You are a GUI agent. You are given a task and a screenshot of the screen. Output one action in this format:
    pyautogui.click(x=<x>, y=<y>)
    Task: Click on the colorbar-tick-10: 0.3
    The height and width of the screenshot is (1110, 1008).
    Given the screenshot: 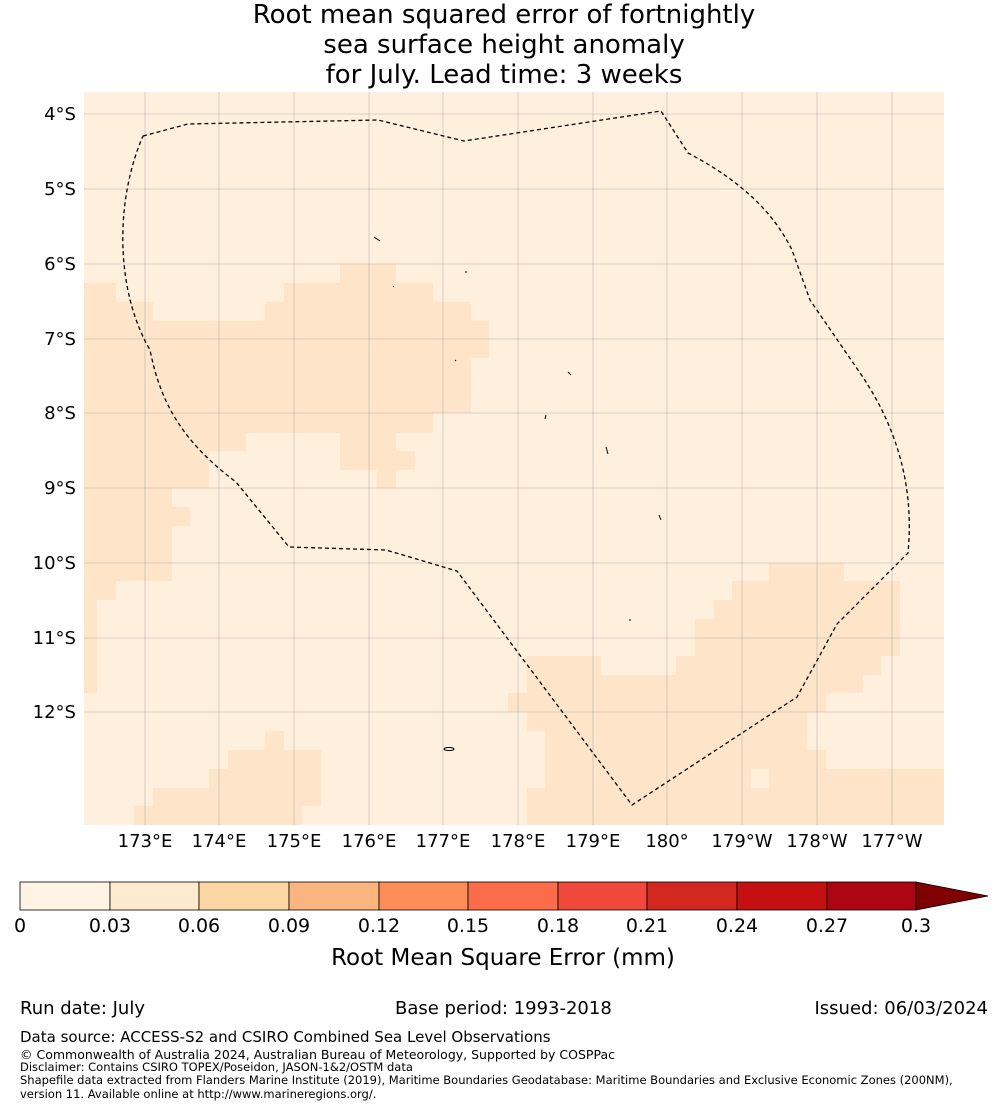 What is the action you would take?
    pyautogui.click(x=916, y=926)
    